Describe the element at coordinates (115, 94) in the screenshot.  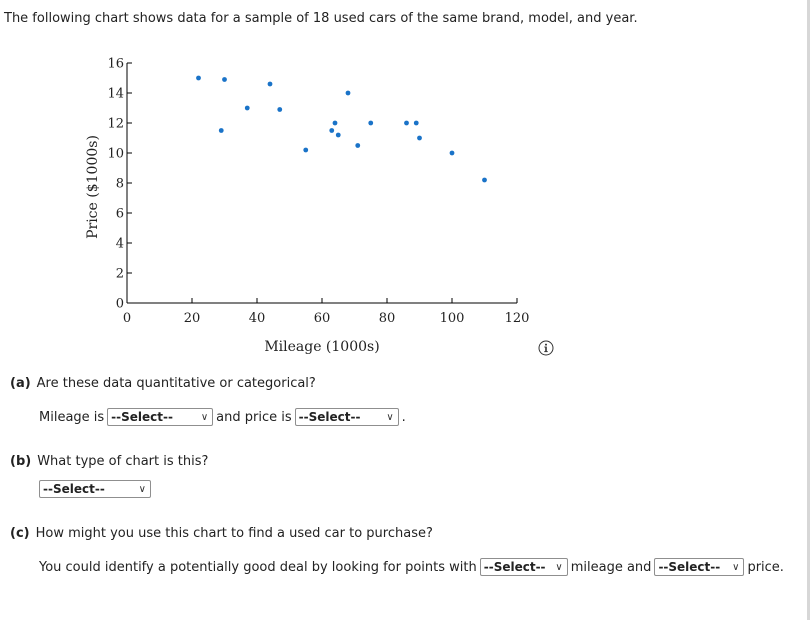
I see `y-tick-label: 14` at that location.